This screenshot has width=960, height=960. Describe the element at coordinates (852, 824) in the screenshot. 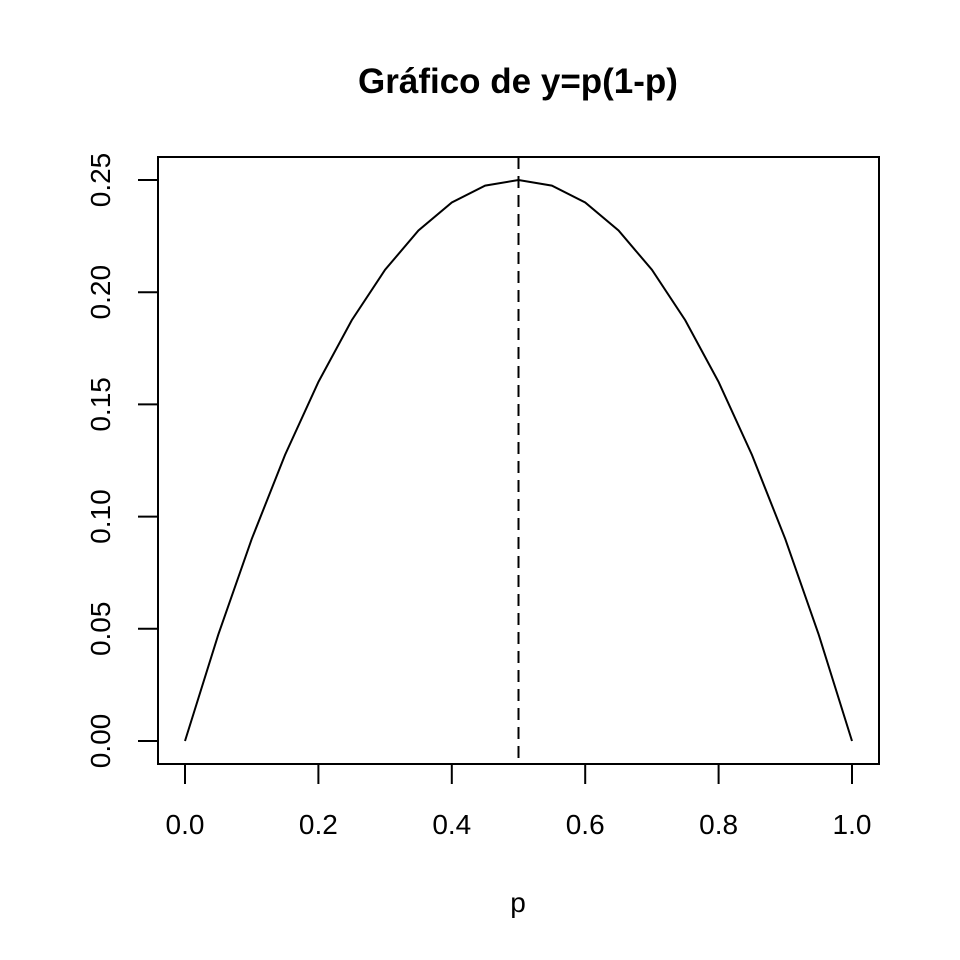

I see `x-tick-label: 1.0` at that location.